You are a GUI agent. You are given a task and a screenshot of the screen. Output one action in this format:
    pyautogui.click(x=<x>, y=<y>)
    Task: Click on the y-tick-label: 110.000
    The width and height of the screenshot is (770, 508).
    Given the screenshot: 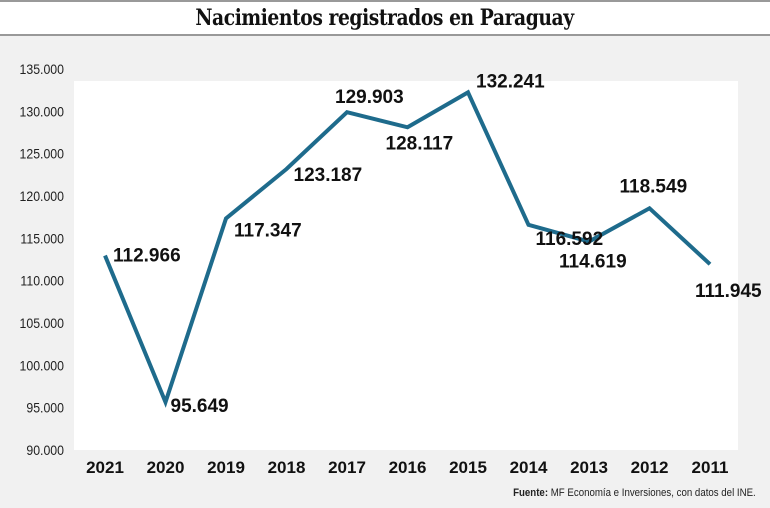 What is the action you would take?
    pyautogui.click(x=42, y=281)
    